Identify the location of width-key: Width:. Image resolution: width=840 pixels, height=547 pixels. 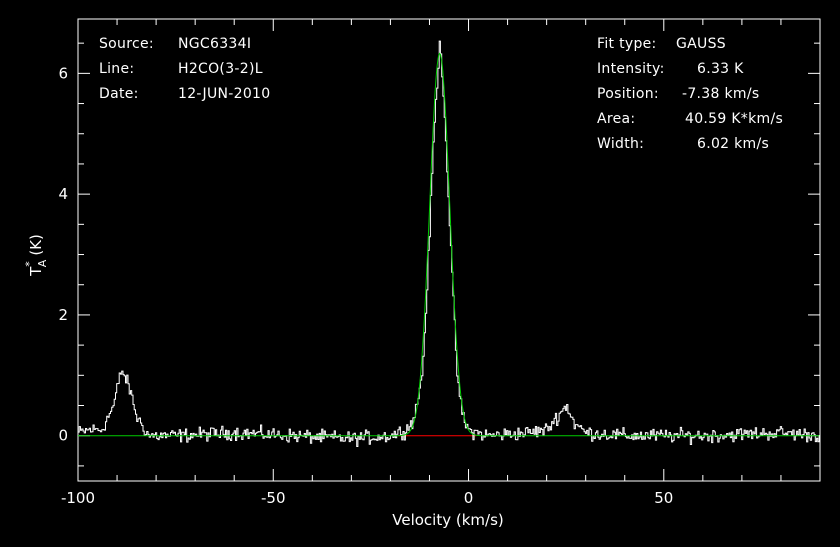
(621, 144).